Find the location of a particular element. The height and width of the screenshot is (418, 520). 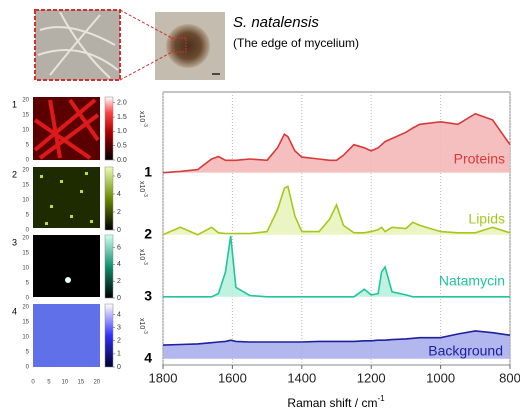

species: S. natalensis is located at coordinates (276, 22).